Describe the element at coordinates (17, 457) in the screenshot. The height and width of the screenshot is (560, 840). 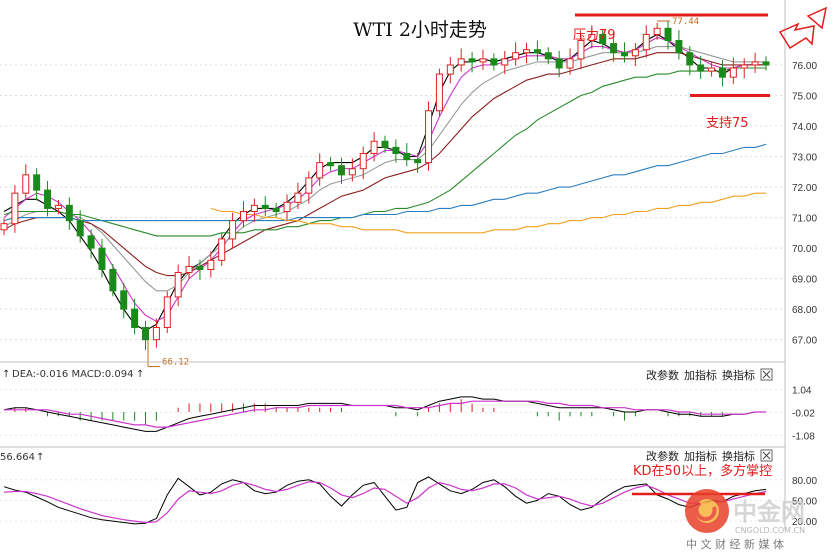
I see `kd-header-text: 56.664` at that location.